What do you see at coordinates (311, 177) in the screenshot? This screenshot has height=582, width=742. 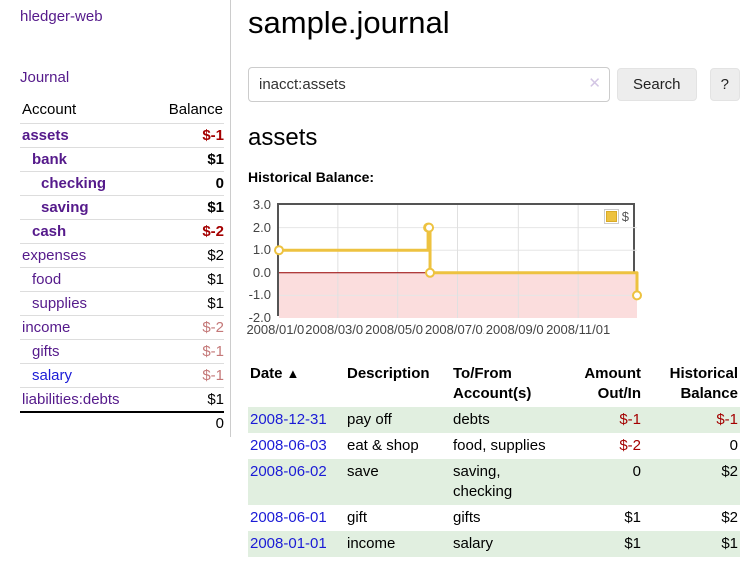 I see `chart-title: Historical Balance:` at bounding box center [311, 177].